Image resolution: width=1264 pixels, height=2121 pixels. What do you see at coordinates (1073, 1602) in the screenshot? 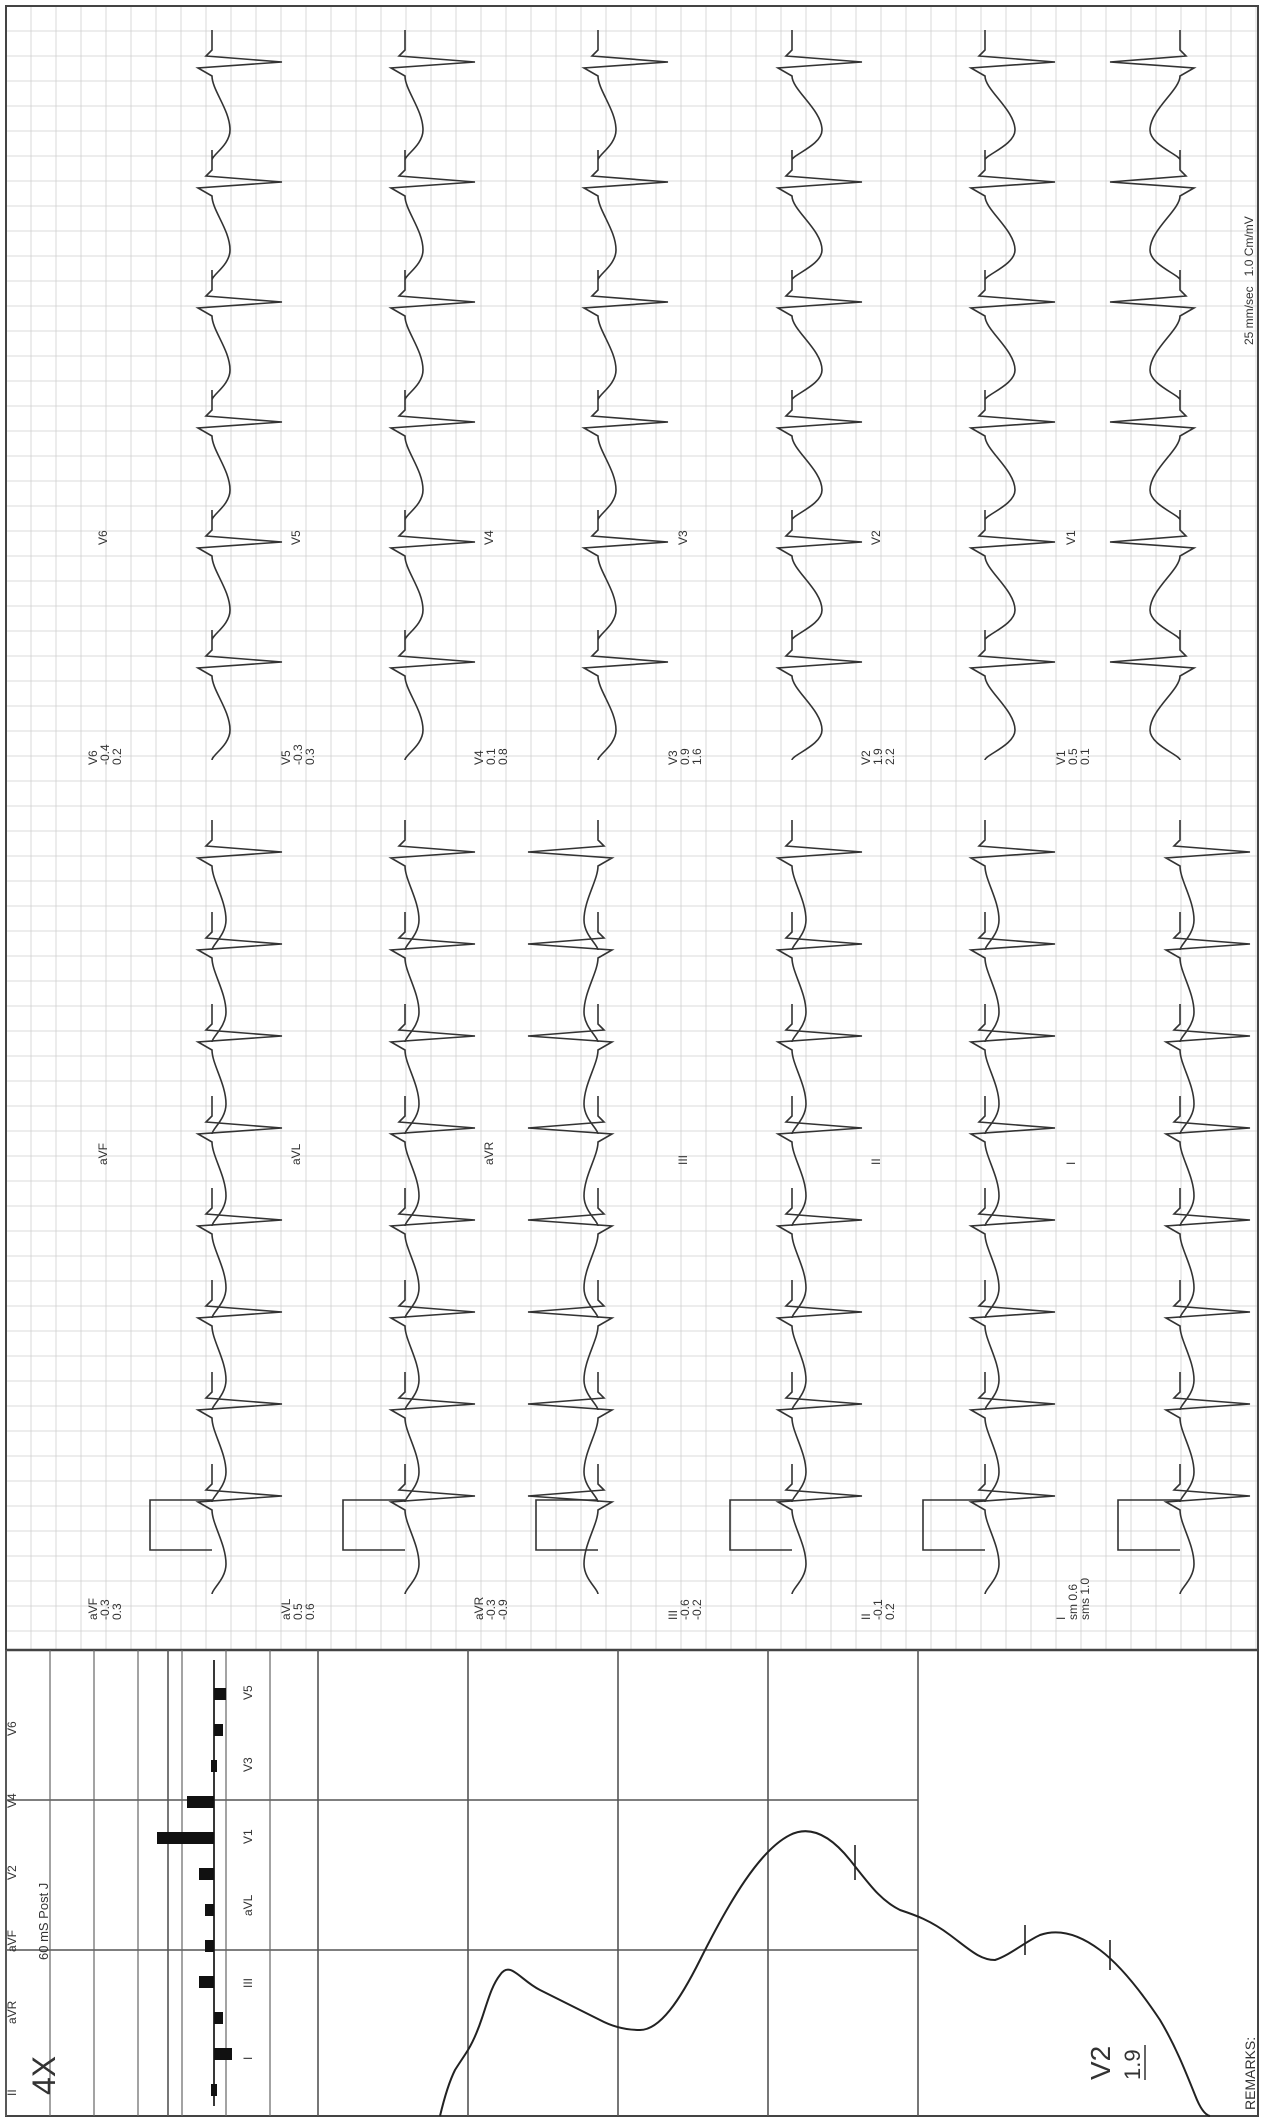
I see `lead-value-1: sm 0.6` at bounding box center [1073, 1602].